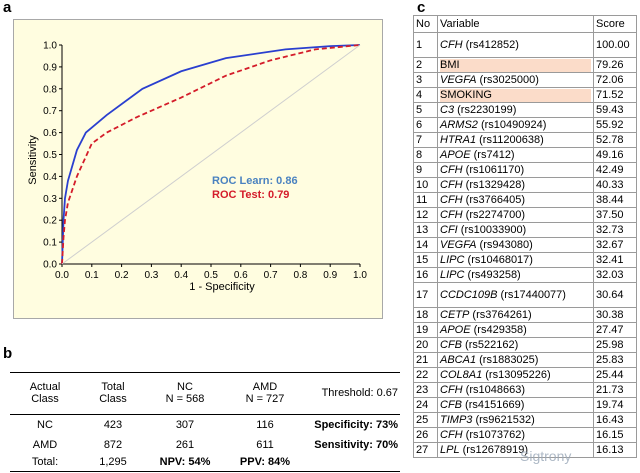  What do you see at coordinates (493, 434) in the screenshot?
I see `variant-id: (rs1073762)` at bounding box center [493, 434].